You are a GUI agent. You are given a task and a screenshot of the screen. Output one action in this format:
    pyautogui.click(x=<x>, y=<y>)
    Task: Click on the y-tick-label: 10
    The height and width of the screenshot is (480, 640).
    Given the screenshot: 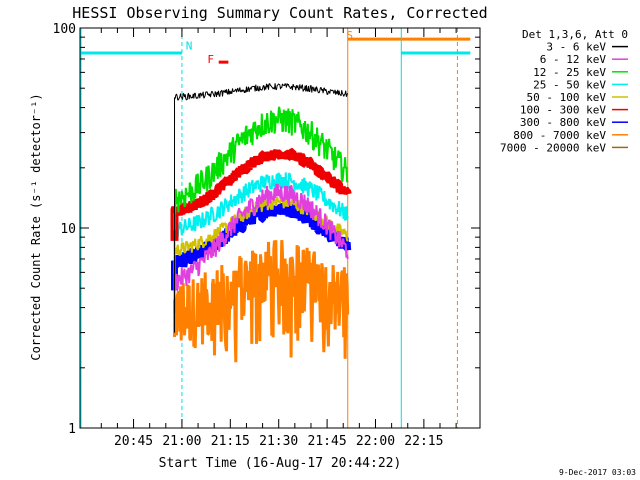 What is the action you would take?
    pyautogui.click(x=68, y=229)
    